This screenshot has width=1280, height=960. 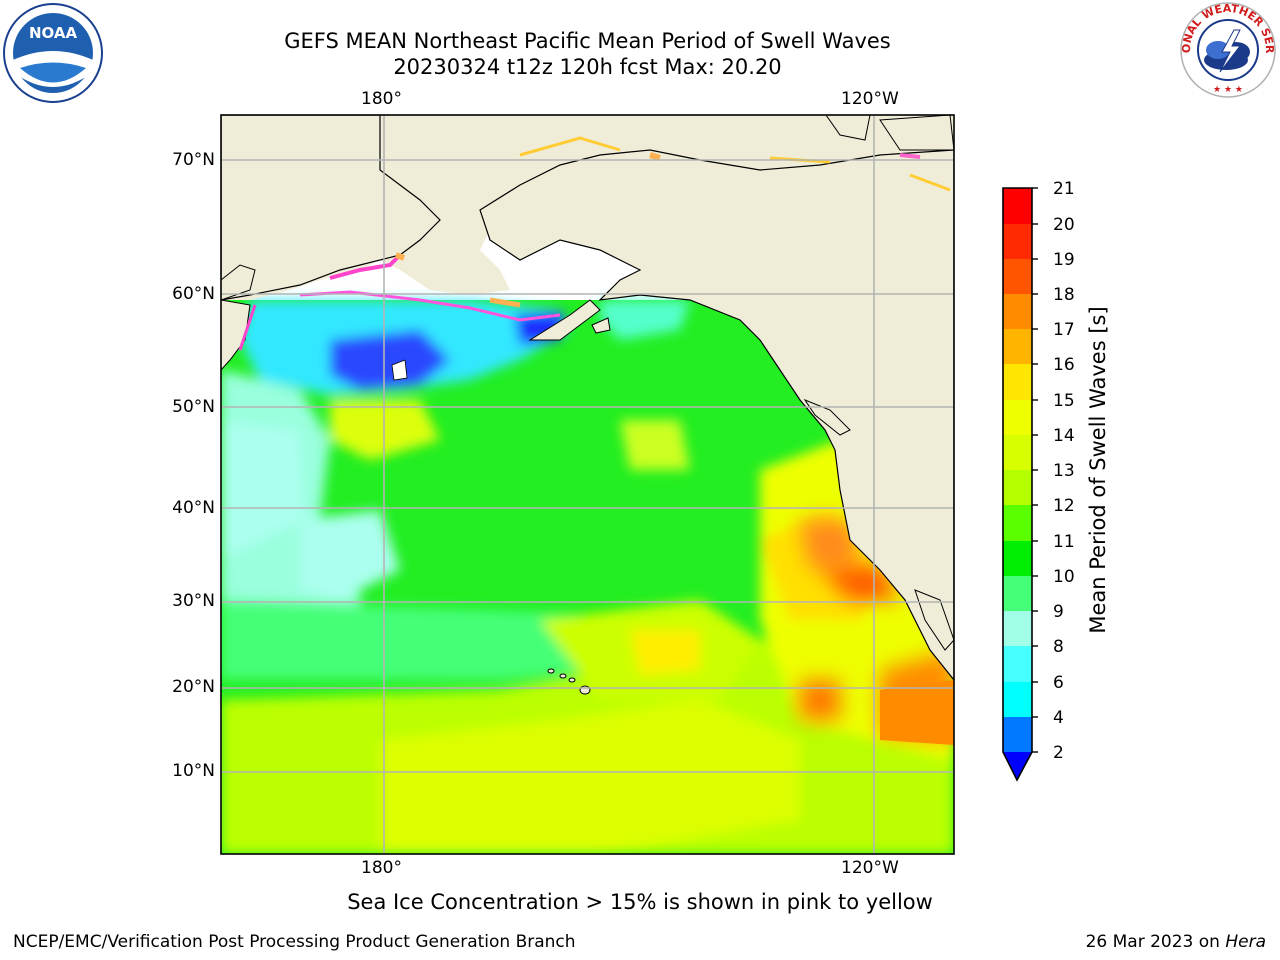 What do you see at coordinates (1064, 330) in the screenshot?
I see `colorbar-tick-17: 17` at bounding box center [1064, 330].